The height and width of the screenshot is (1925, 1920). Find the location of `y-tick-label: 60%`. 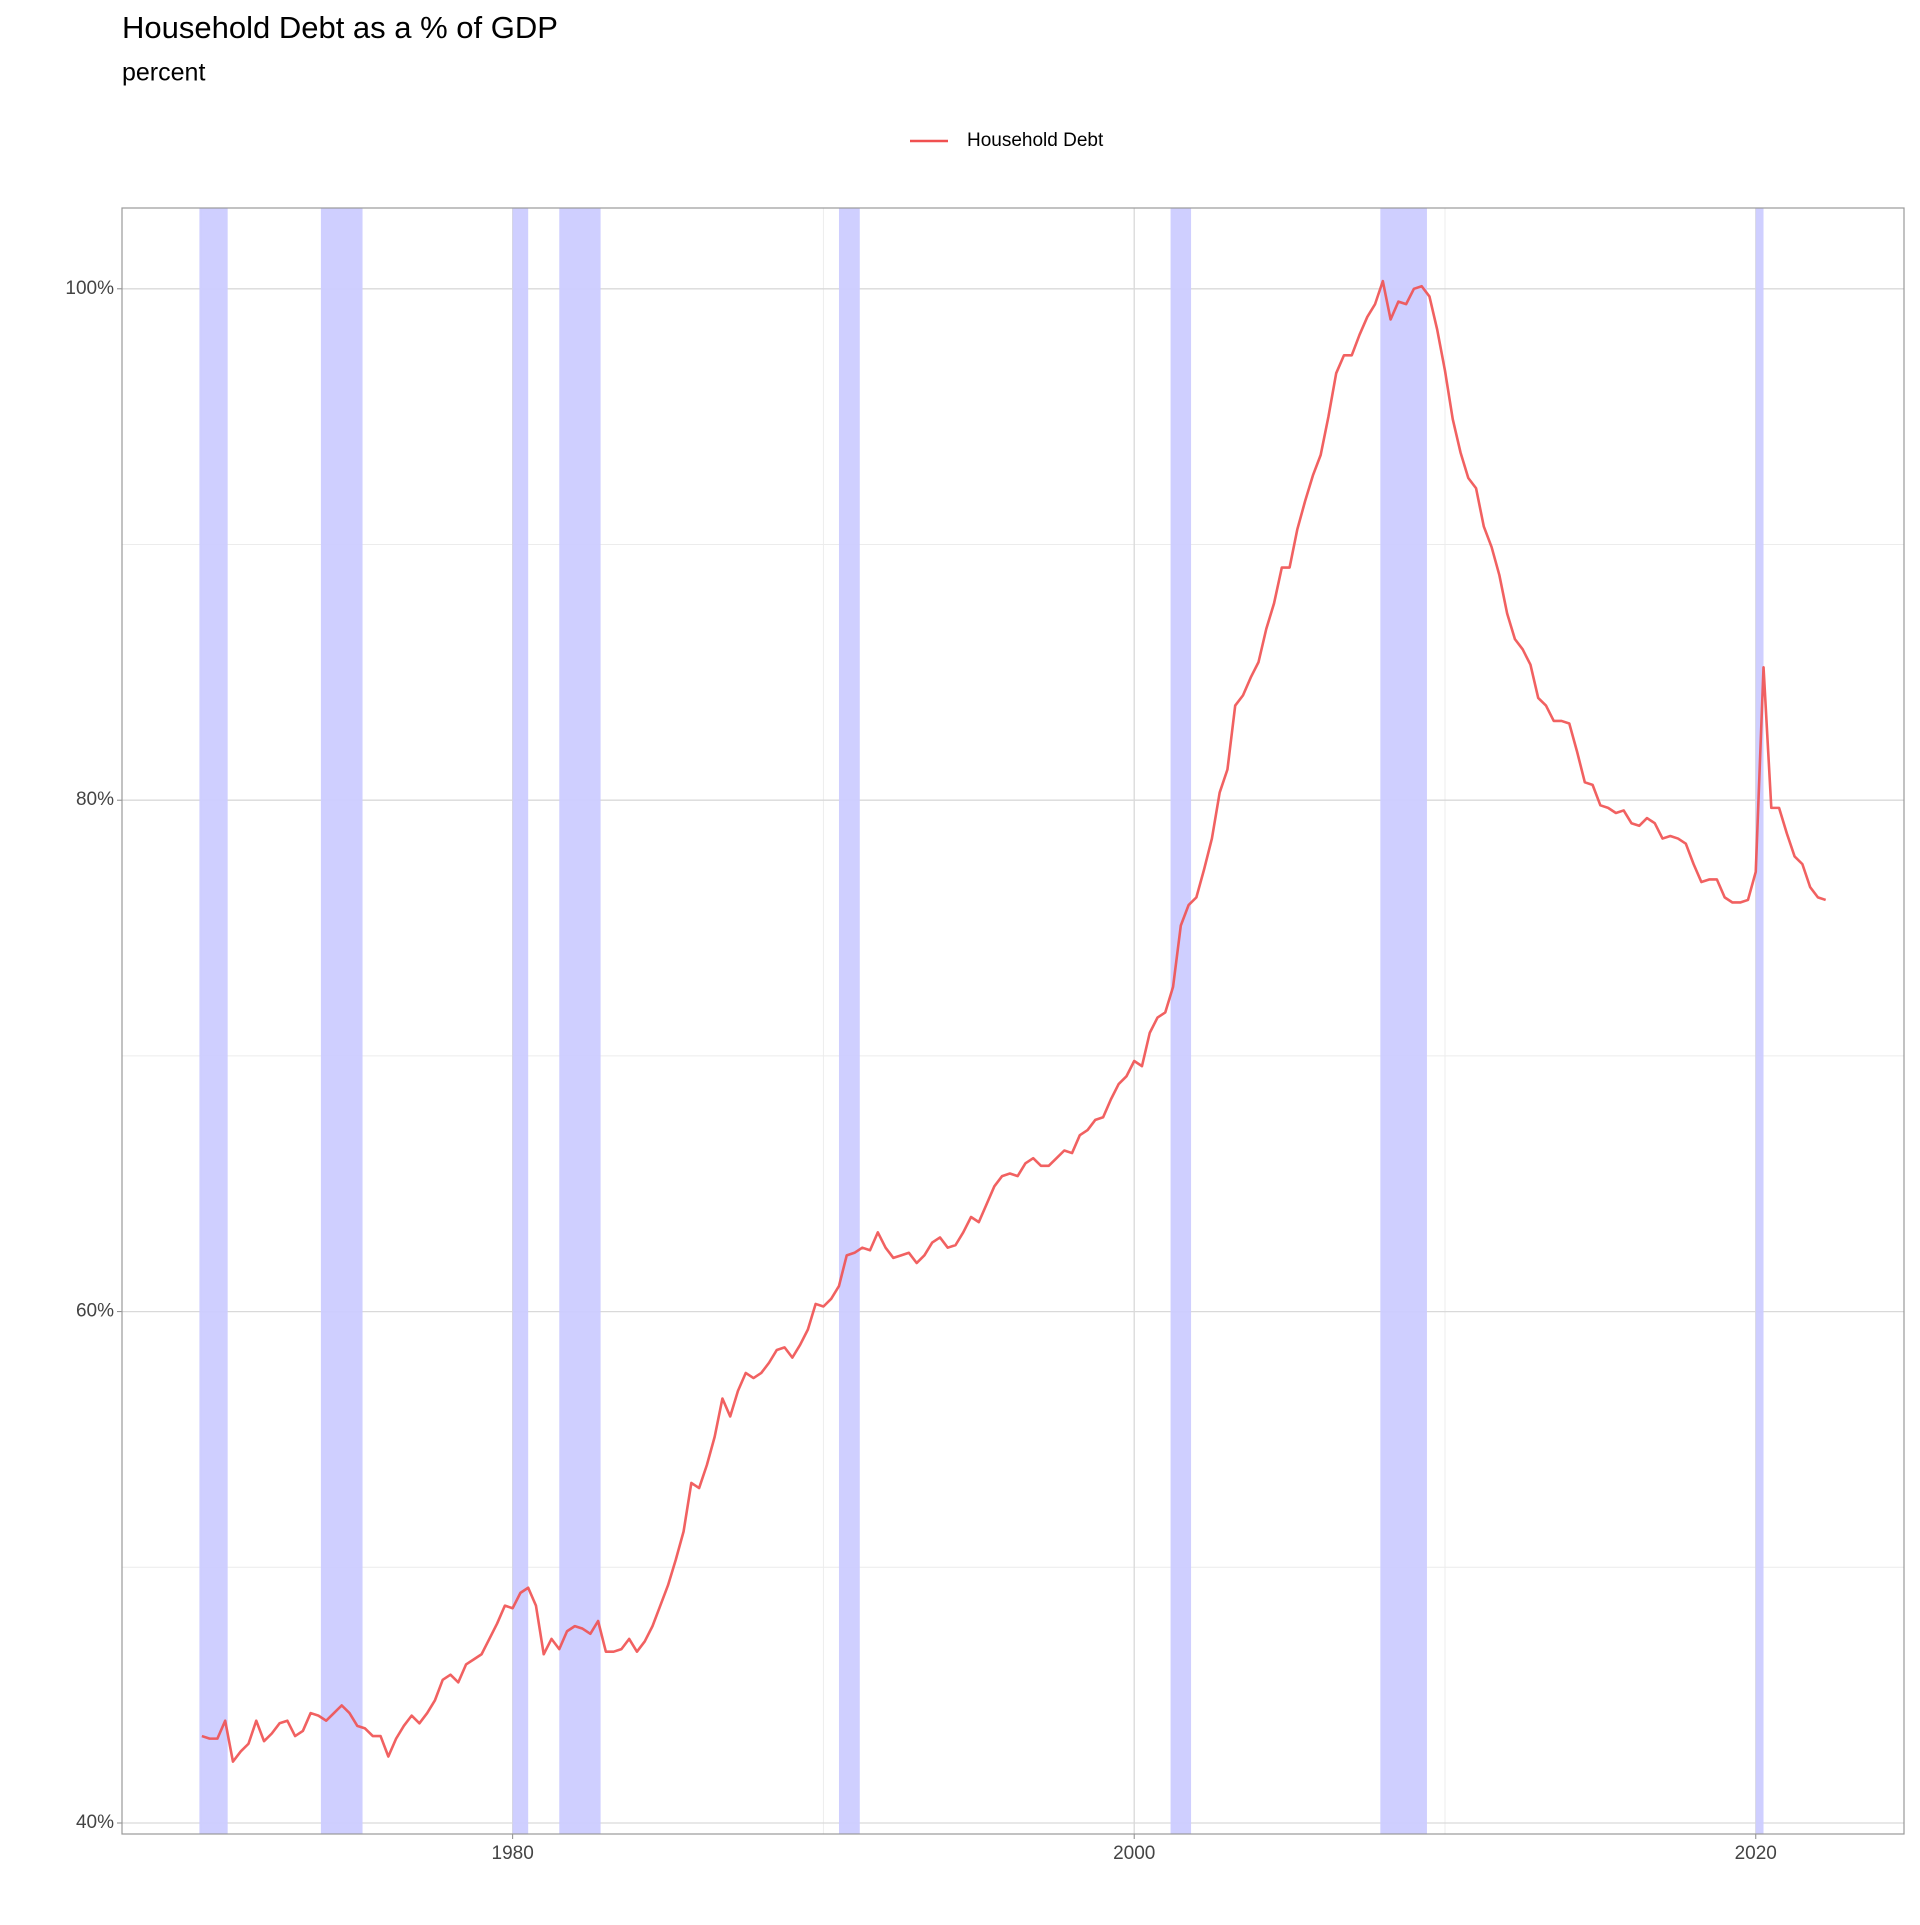

y-tick-label: 60% is located at coordinates (95, 1311).